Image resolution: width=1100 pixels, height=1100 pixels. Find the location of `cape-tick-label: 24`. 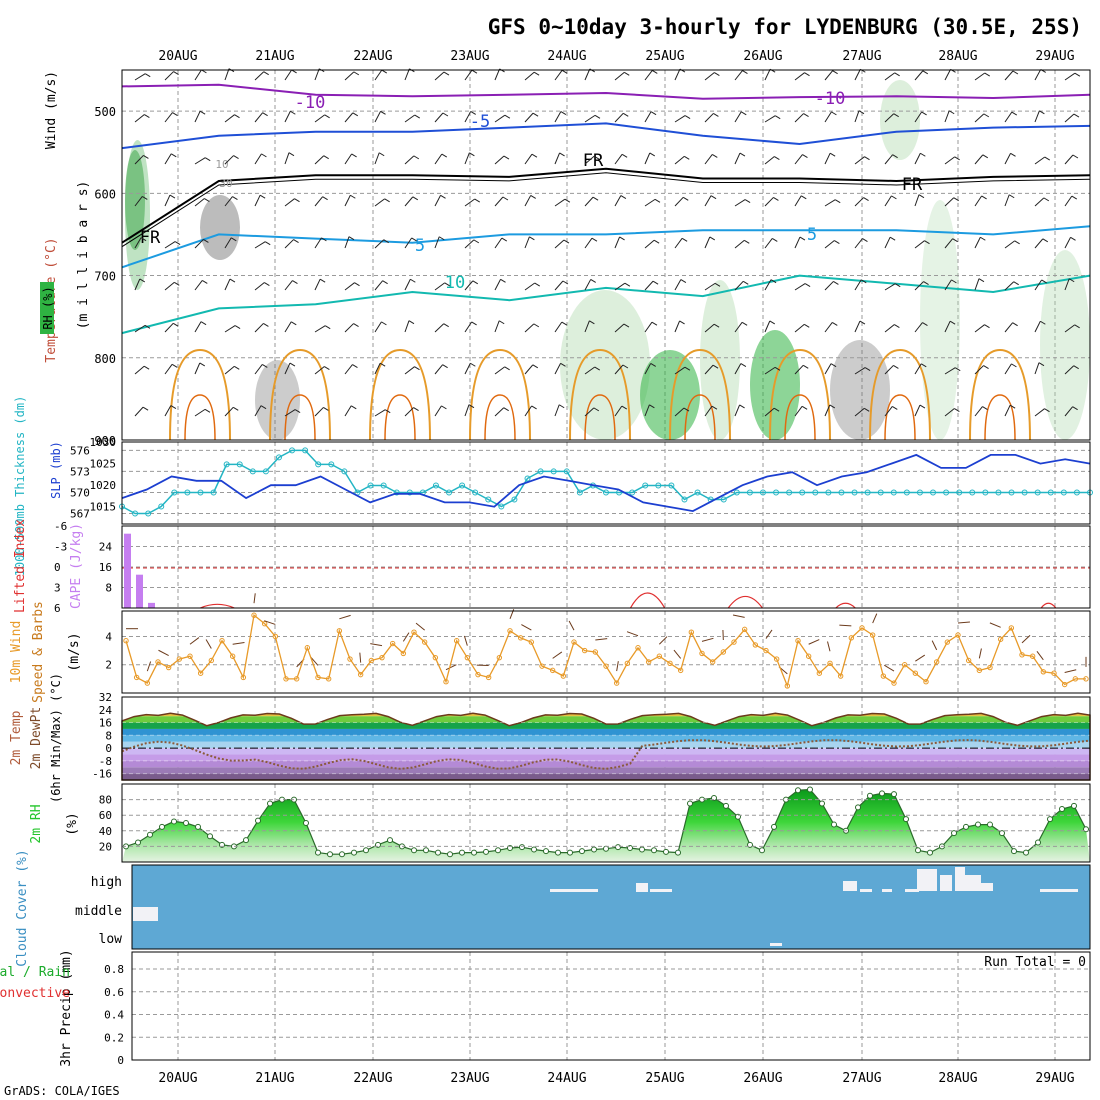

cape-tick-label: 24 is located at coordinates (106, 547).